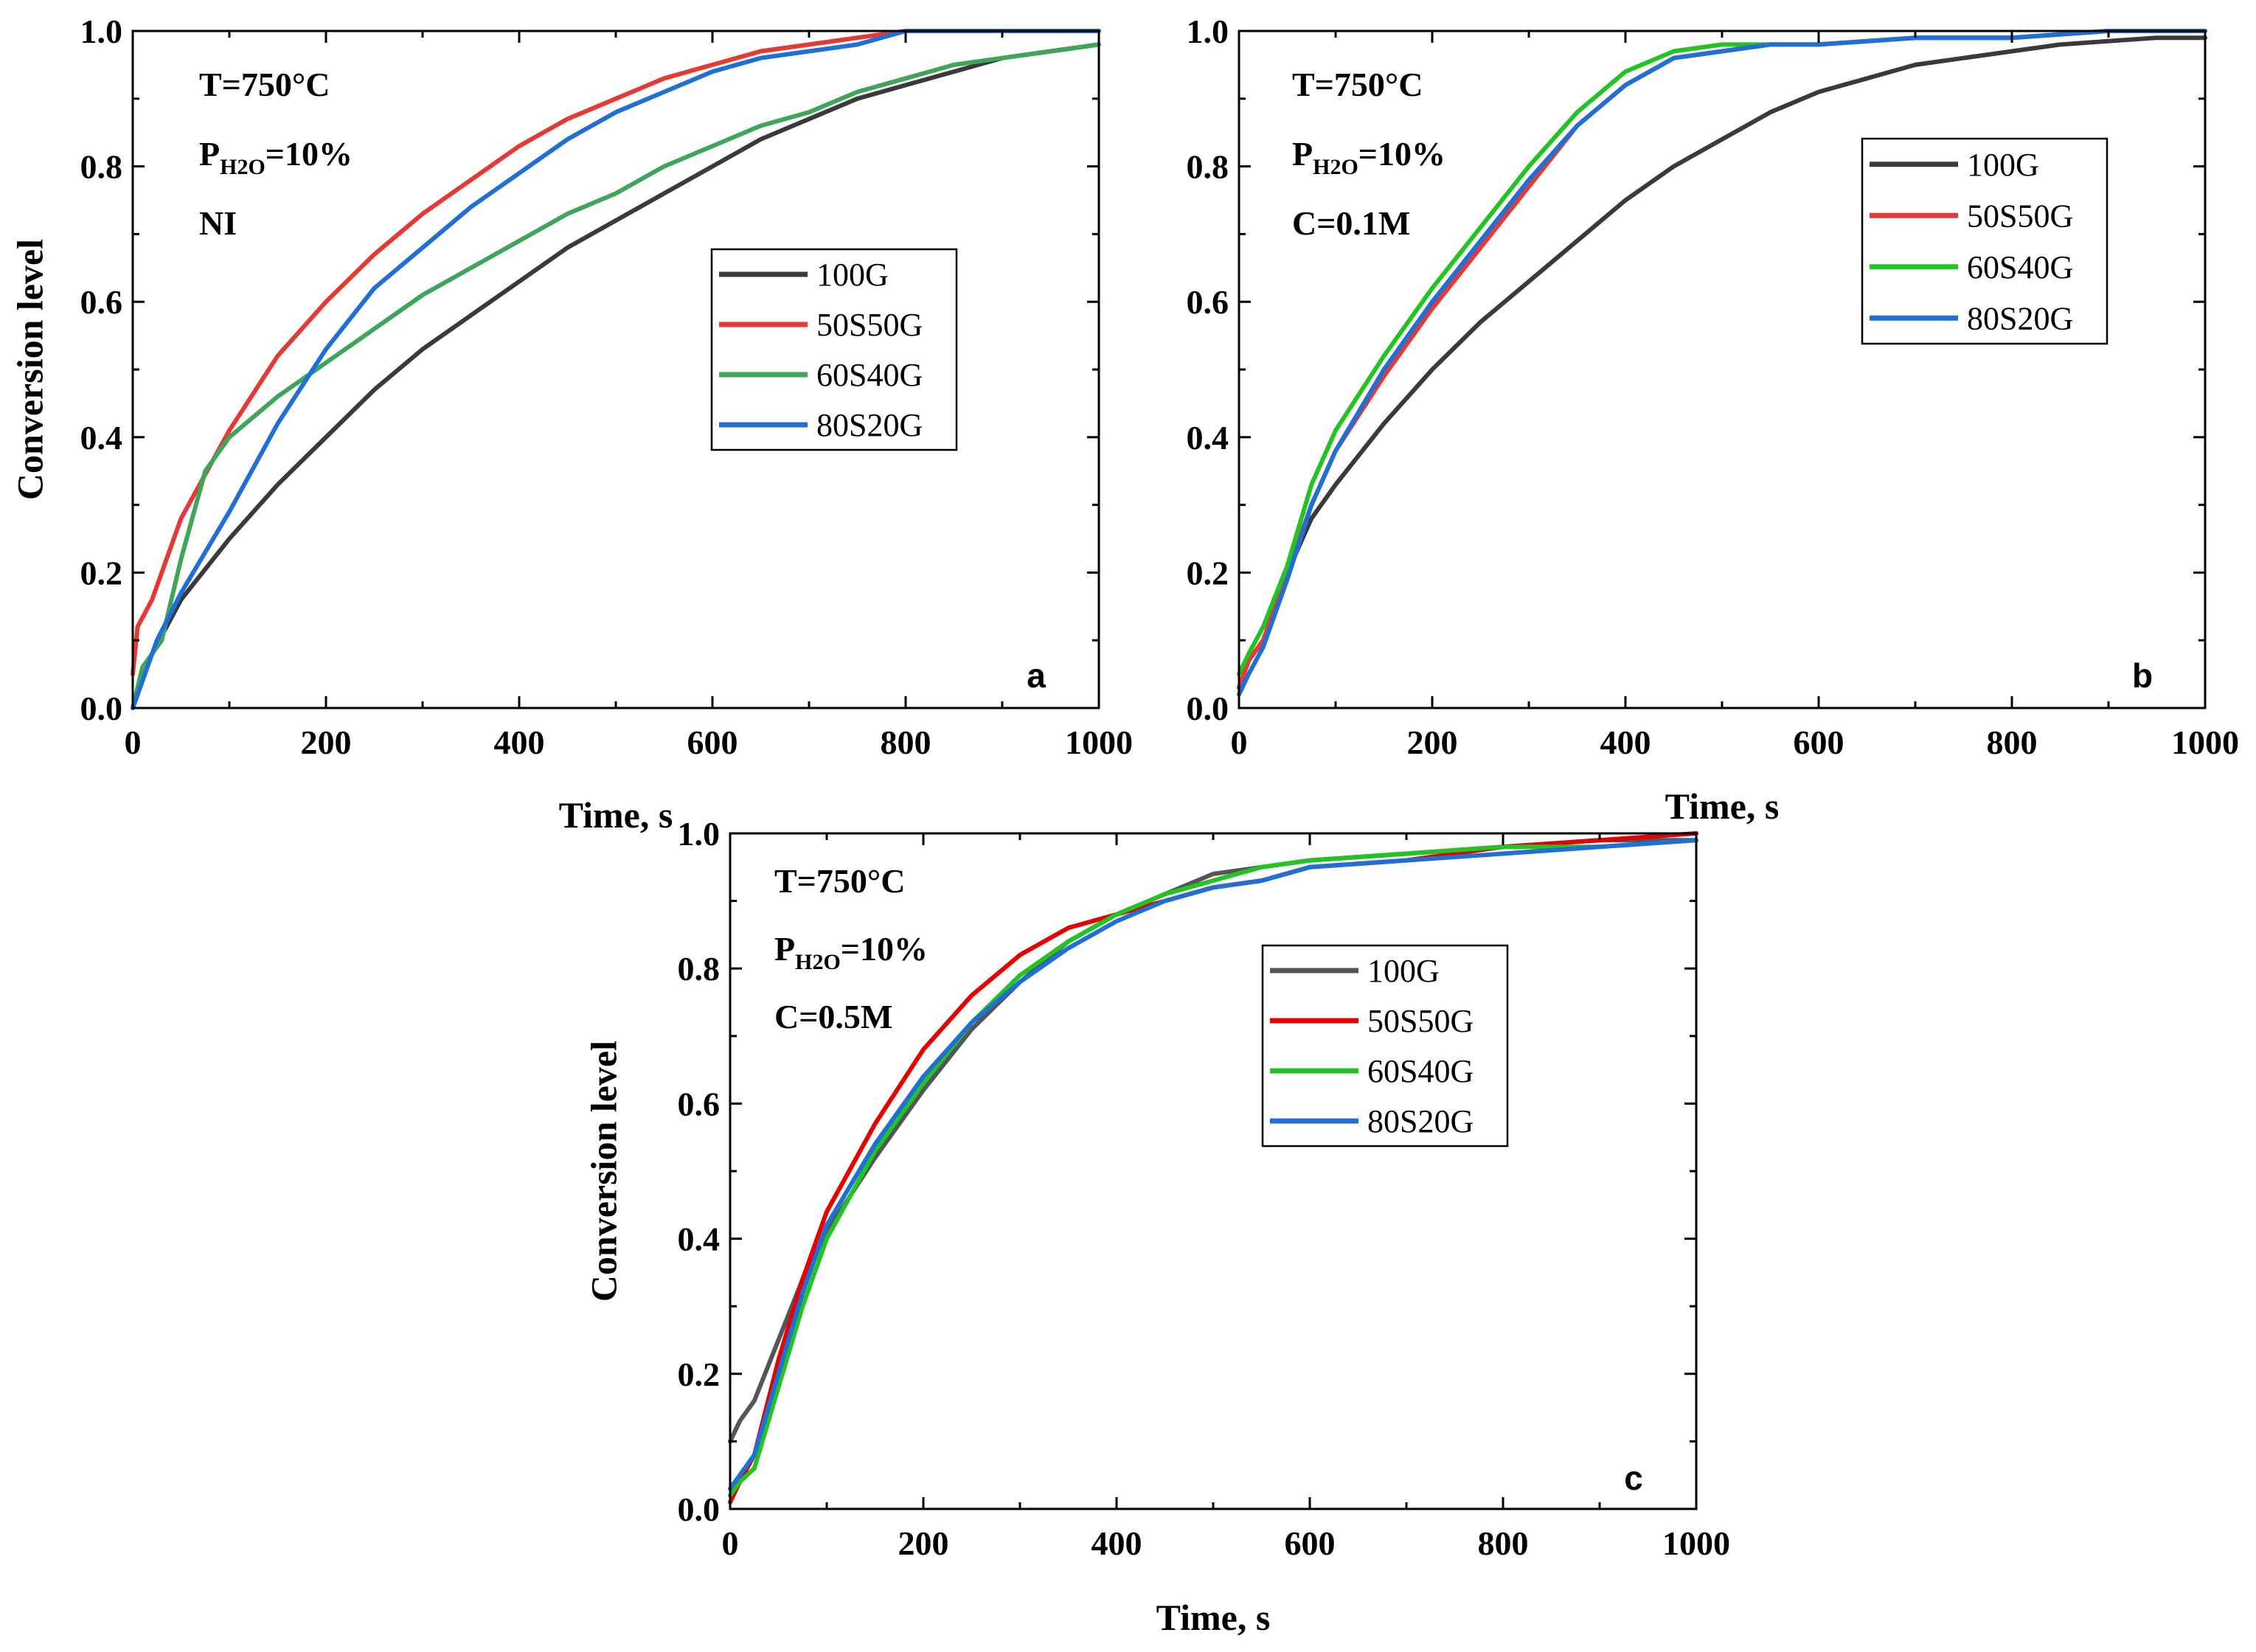 This screenshot has height=1652, width=2256. Describe the element at coordinates (1351, 223) in the screenshot. I see `annotation-condition: C=0.1M` at that location.